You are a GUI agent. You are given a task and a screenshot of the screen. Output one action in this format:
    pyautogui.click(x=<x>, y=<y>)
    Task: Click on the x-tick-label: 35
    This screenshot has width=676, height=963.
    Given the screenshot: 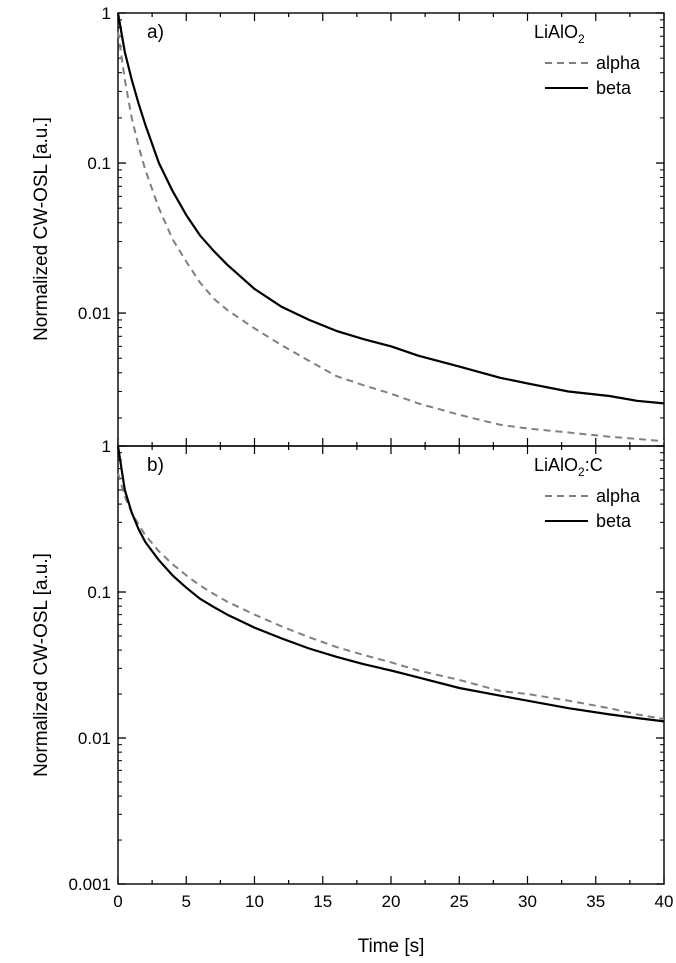 What is the action you would take?
    pyautogui.click(x=595, y=901)
    